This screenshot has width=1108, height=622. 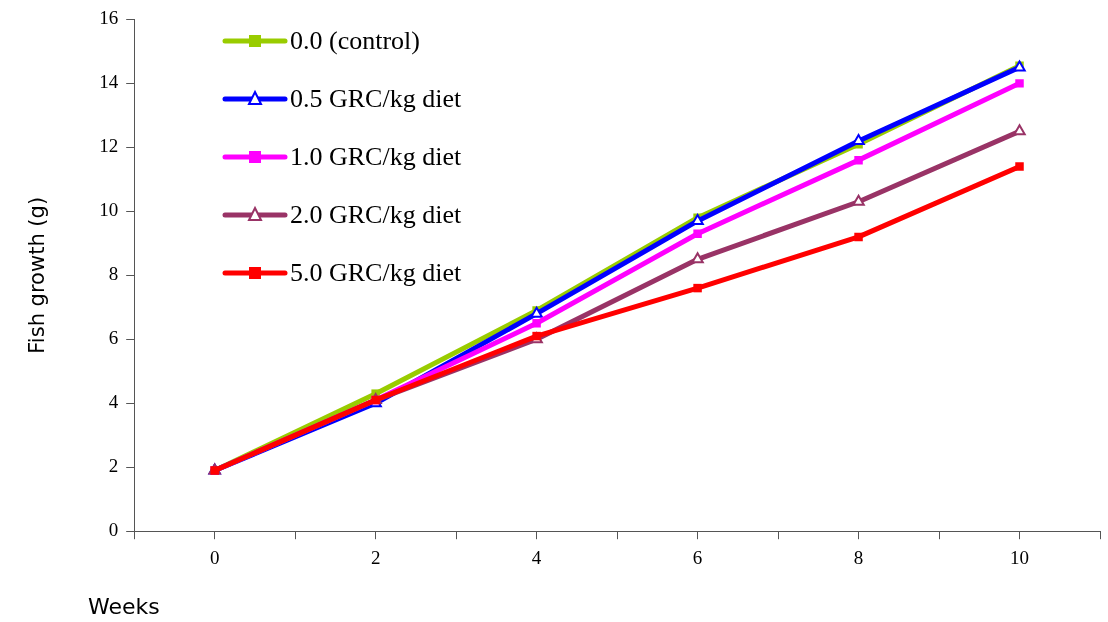 I want to click on legend-label: 0.0 (control), so click(x=355, y=41).